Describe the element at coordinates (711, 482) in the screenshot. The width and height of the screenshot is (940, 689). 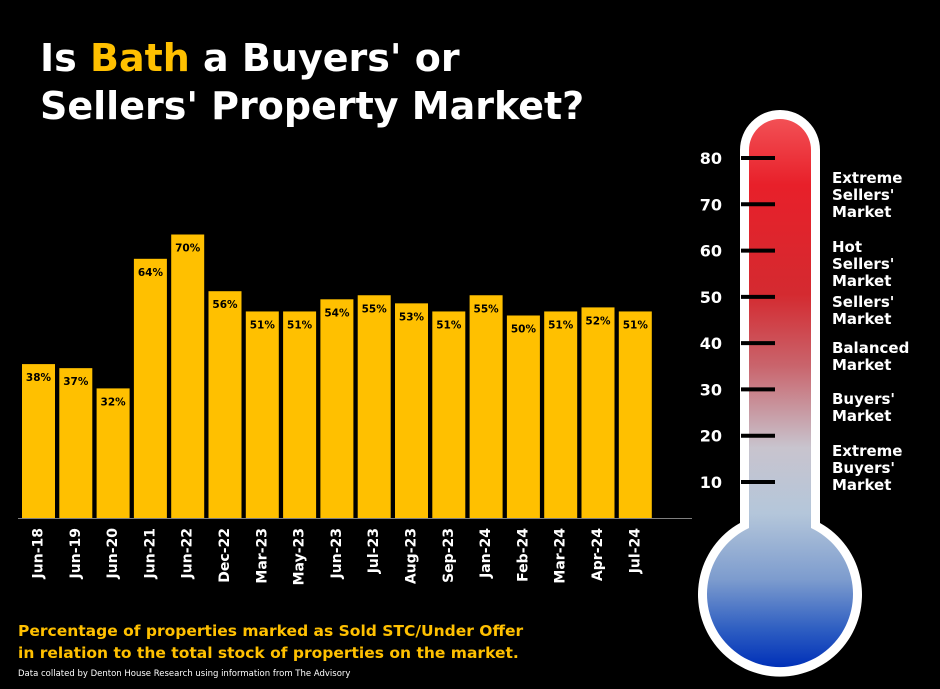
I see `thermometer-label-10: 10` at that location.